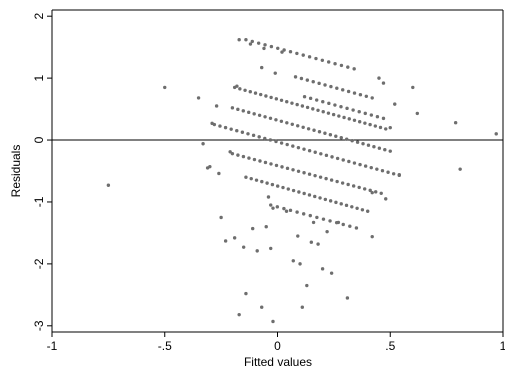 The image size is (505, 371). Describe the element at coordinates (39, 201) in the screenshot. I see `y-tick-label: -1` at that location.